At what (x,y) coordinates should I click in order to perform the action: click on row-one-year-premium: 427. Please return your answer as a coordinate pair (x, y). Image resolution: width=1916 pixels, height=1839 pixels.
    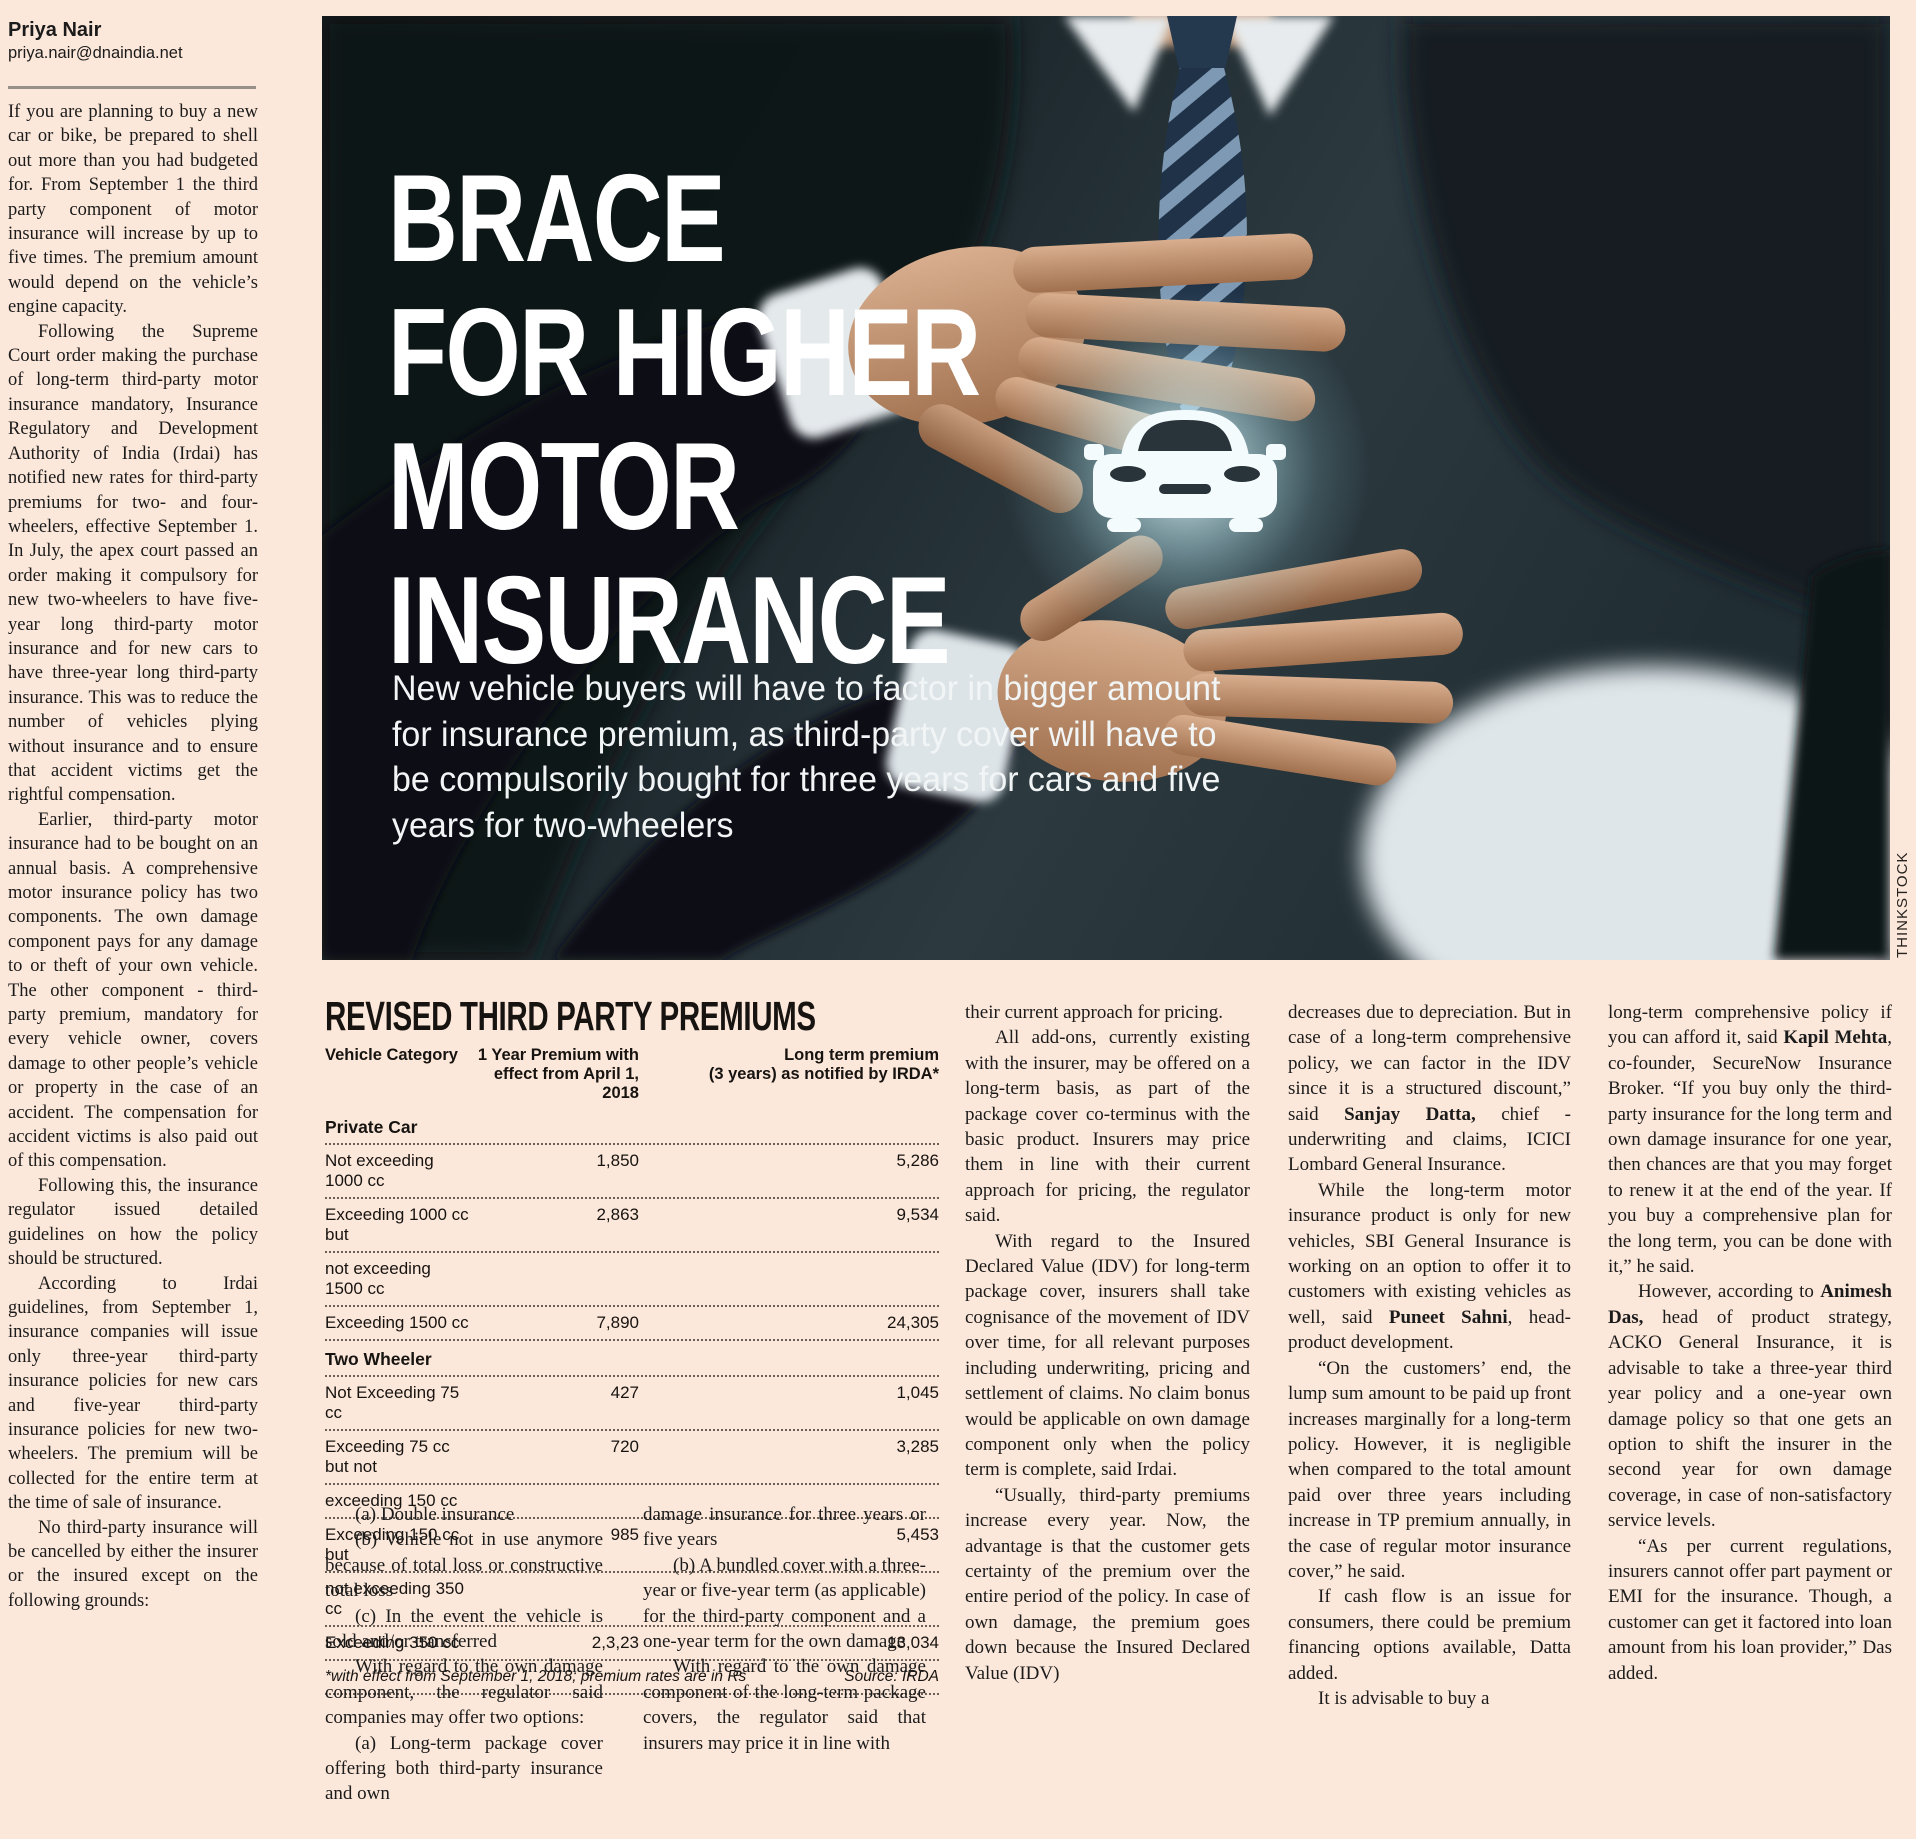
    Looking at the image, I should click on (624, 1392).